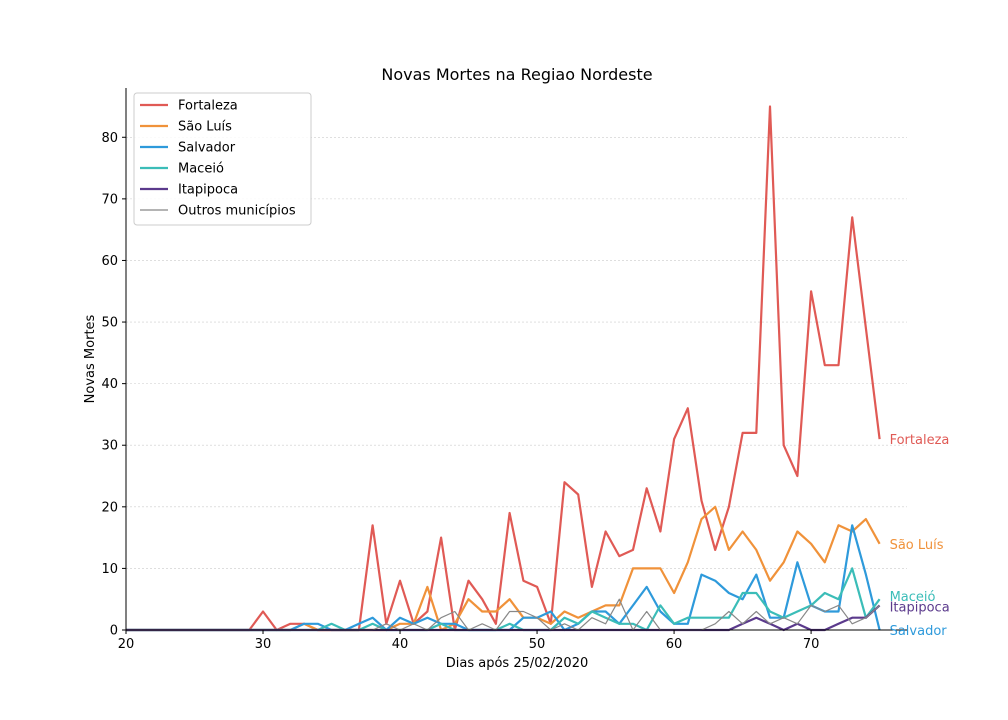 This screenshot has width=1008, height=720. What do you see at coordinates (674, 644) in the screenshot?
I see `x-tick-label-60: 60` at bounding box center [674, 644].